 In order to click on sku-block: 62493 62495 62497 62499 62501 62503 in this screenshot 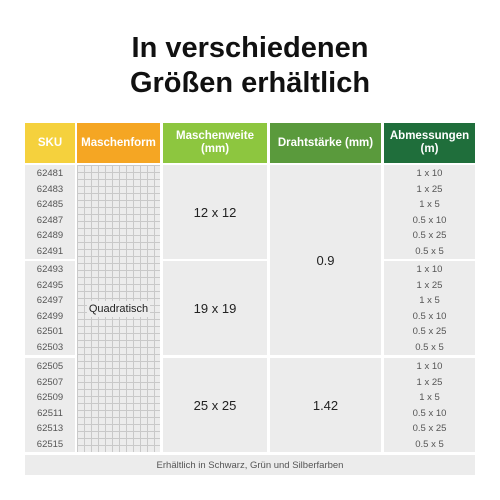, I will do `click(50, 308)`.